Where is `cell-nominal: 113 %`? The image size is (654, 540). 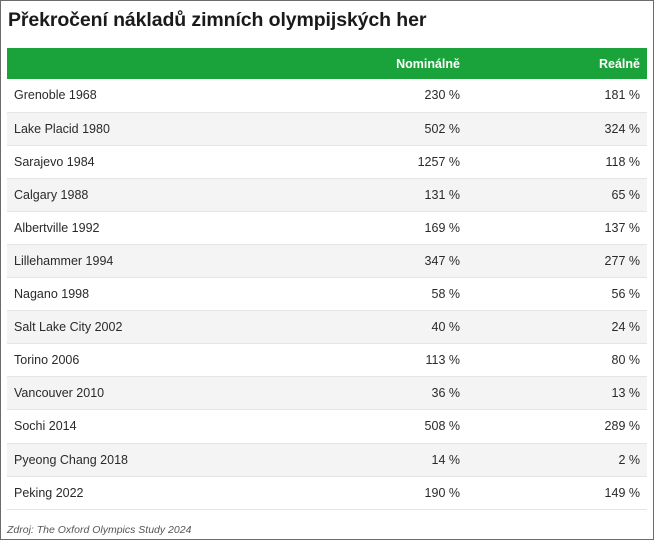
cell-nominal: 113 % is located at coordinates (442, 360).